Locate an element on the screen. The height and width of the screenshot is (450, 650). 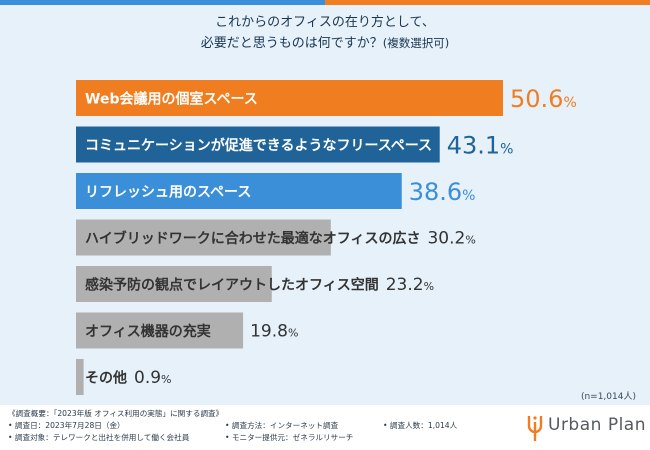
survey-date: • 調査日：2023年7月28日（金） is located at coordinates (66, 425).